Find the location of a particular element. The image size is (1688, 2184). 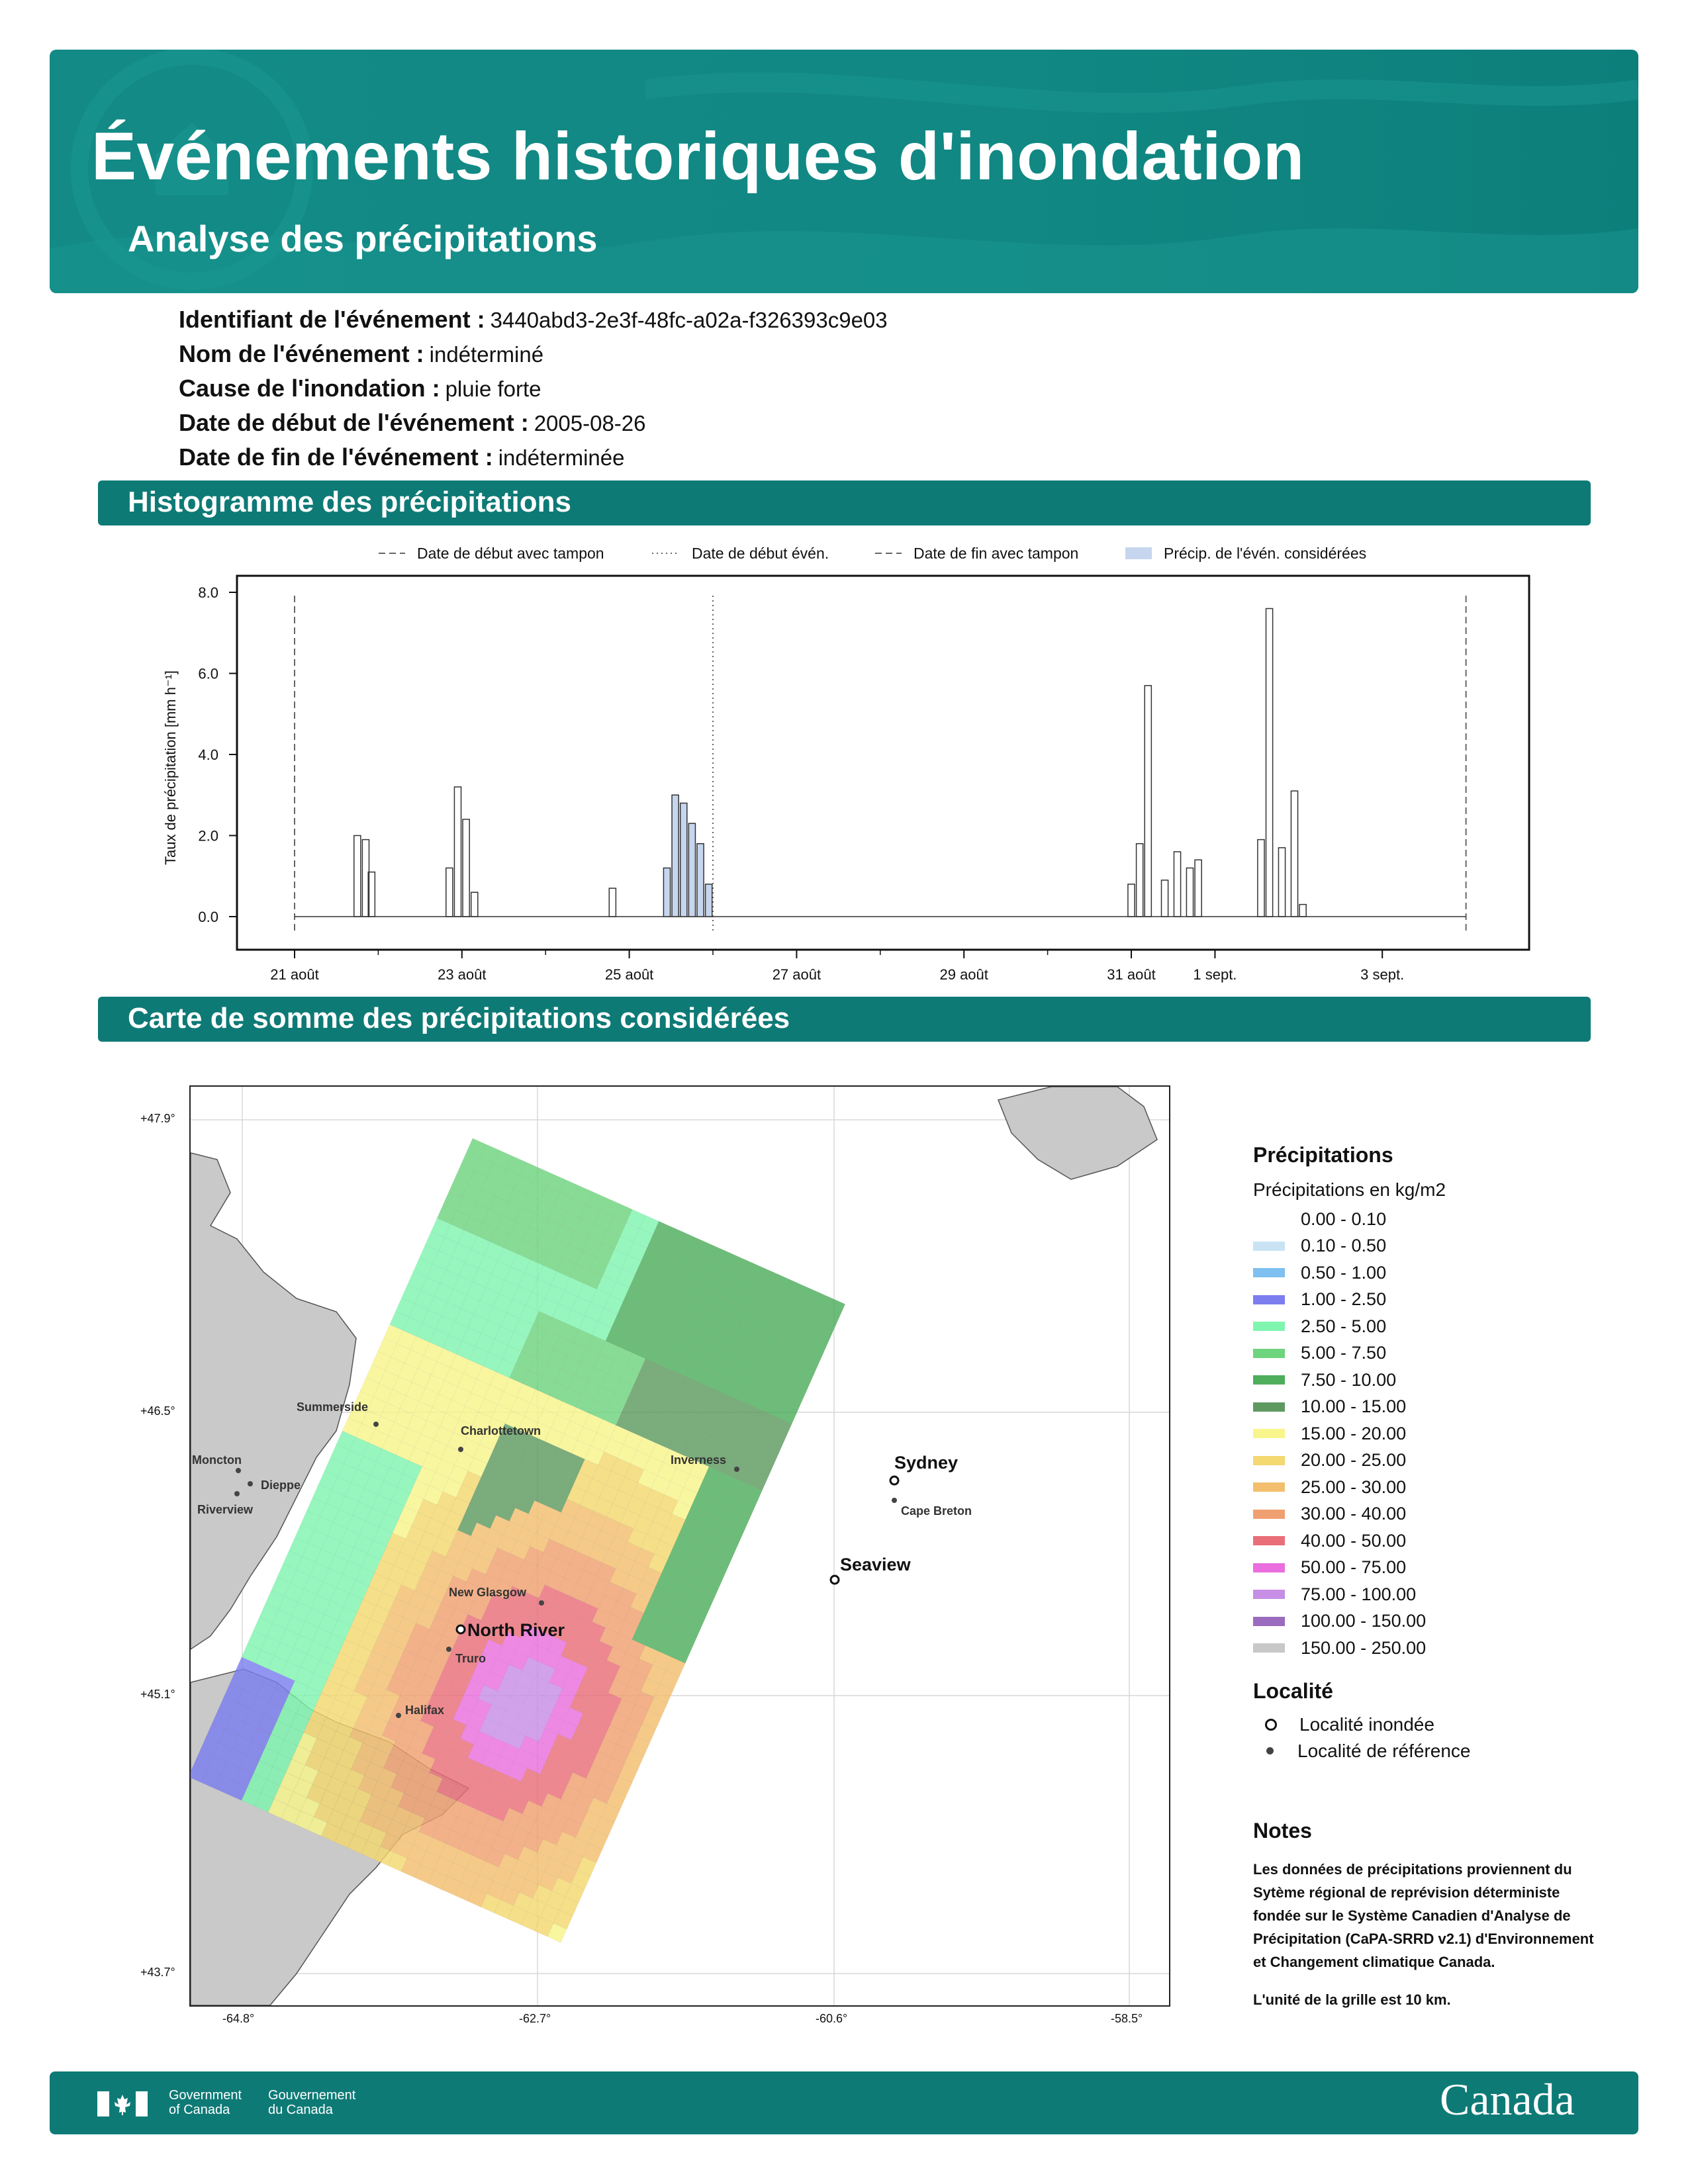

x-tick-label: 1 sept. is located at coordinates (1215, 974).